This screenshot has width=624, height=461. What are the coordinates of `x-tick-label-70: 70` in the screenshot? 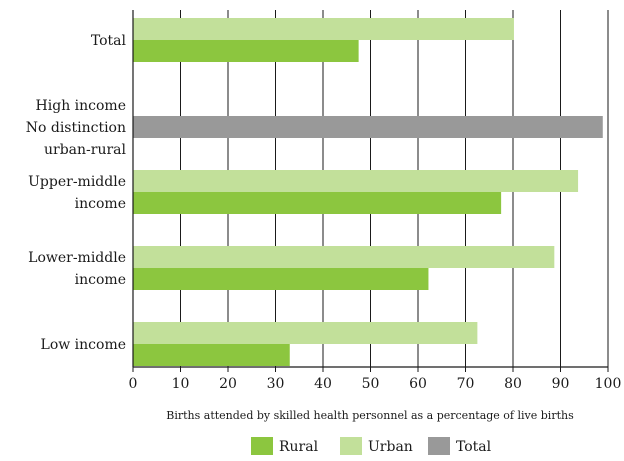 It's located at (466, 384).